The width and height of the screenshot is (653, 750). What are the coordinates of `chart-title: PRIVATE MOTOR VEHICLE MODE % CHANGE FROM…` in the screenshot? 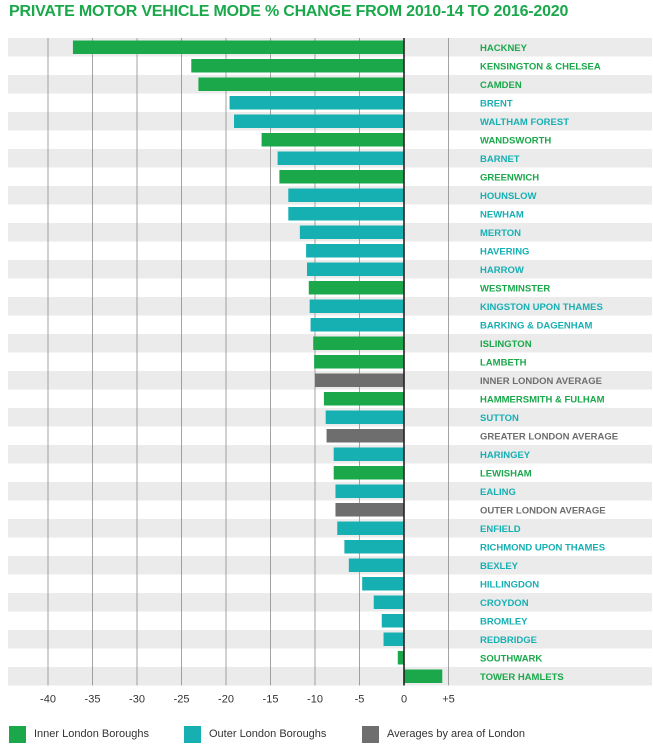 It's located at (289, 11).